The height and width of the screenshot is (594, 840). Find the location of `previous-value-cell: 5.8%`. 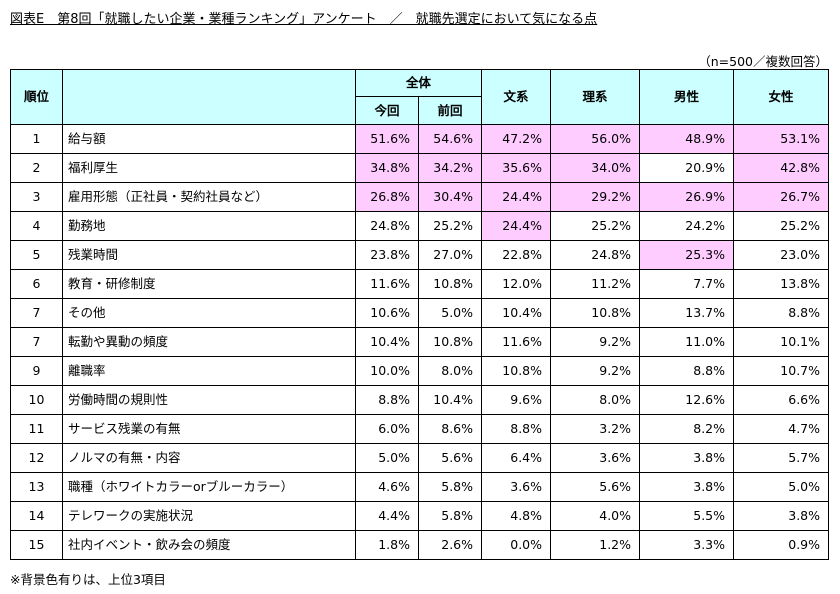

previous-value-cell: 5.8% is located at coordinates (450, 487).